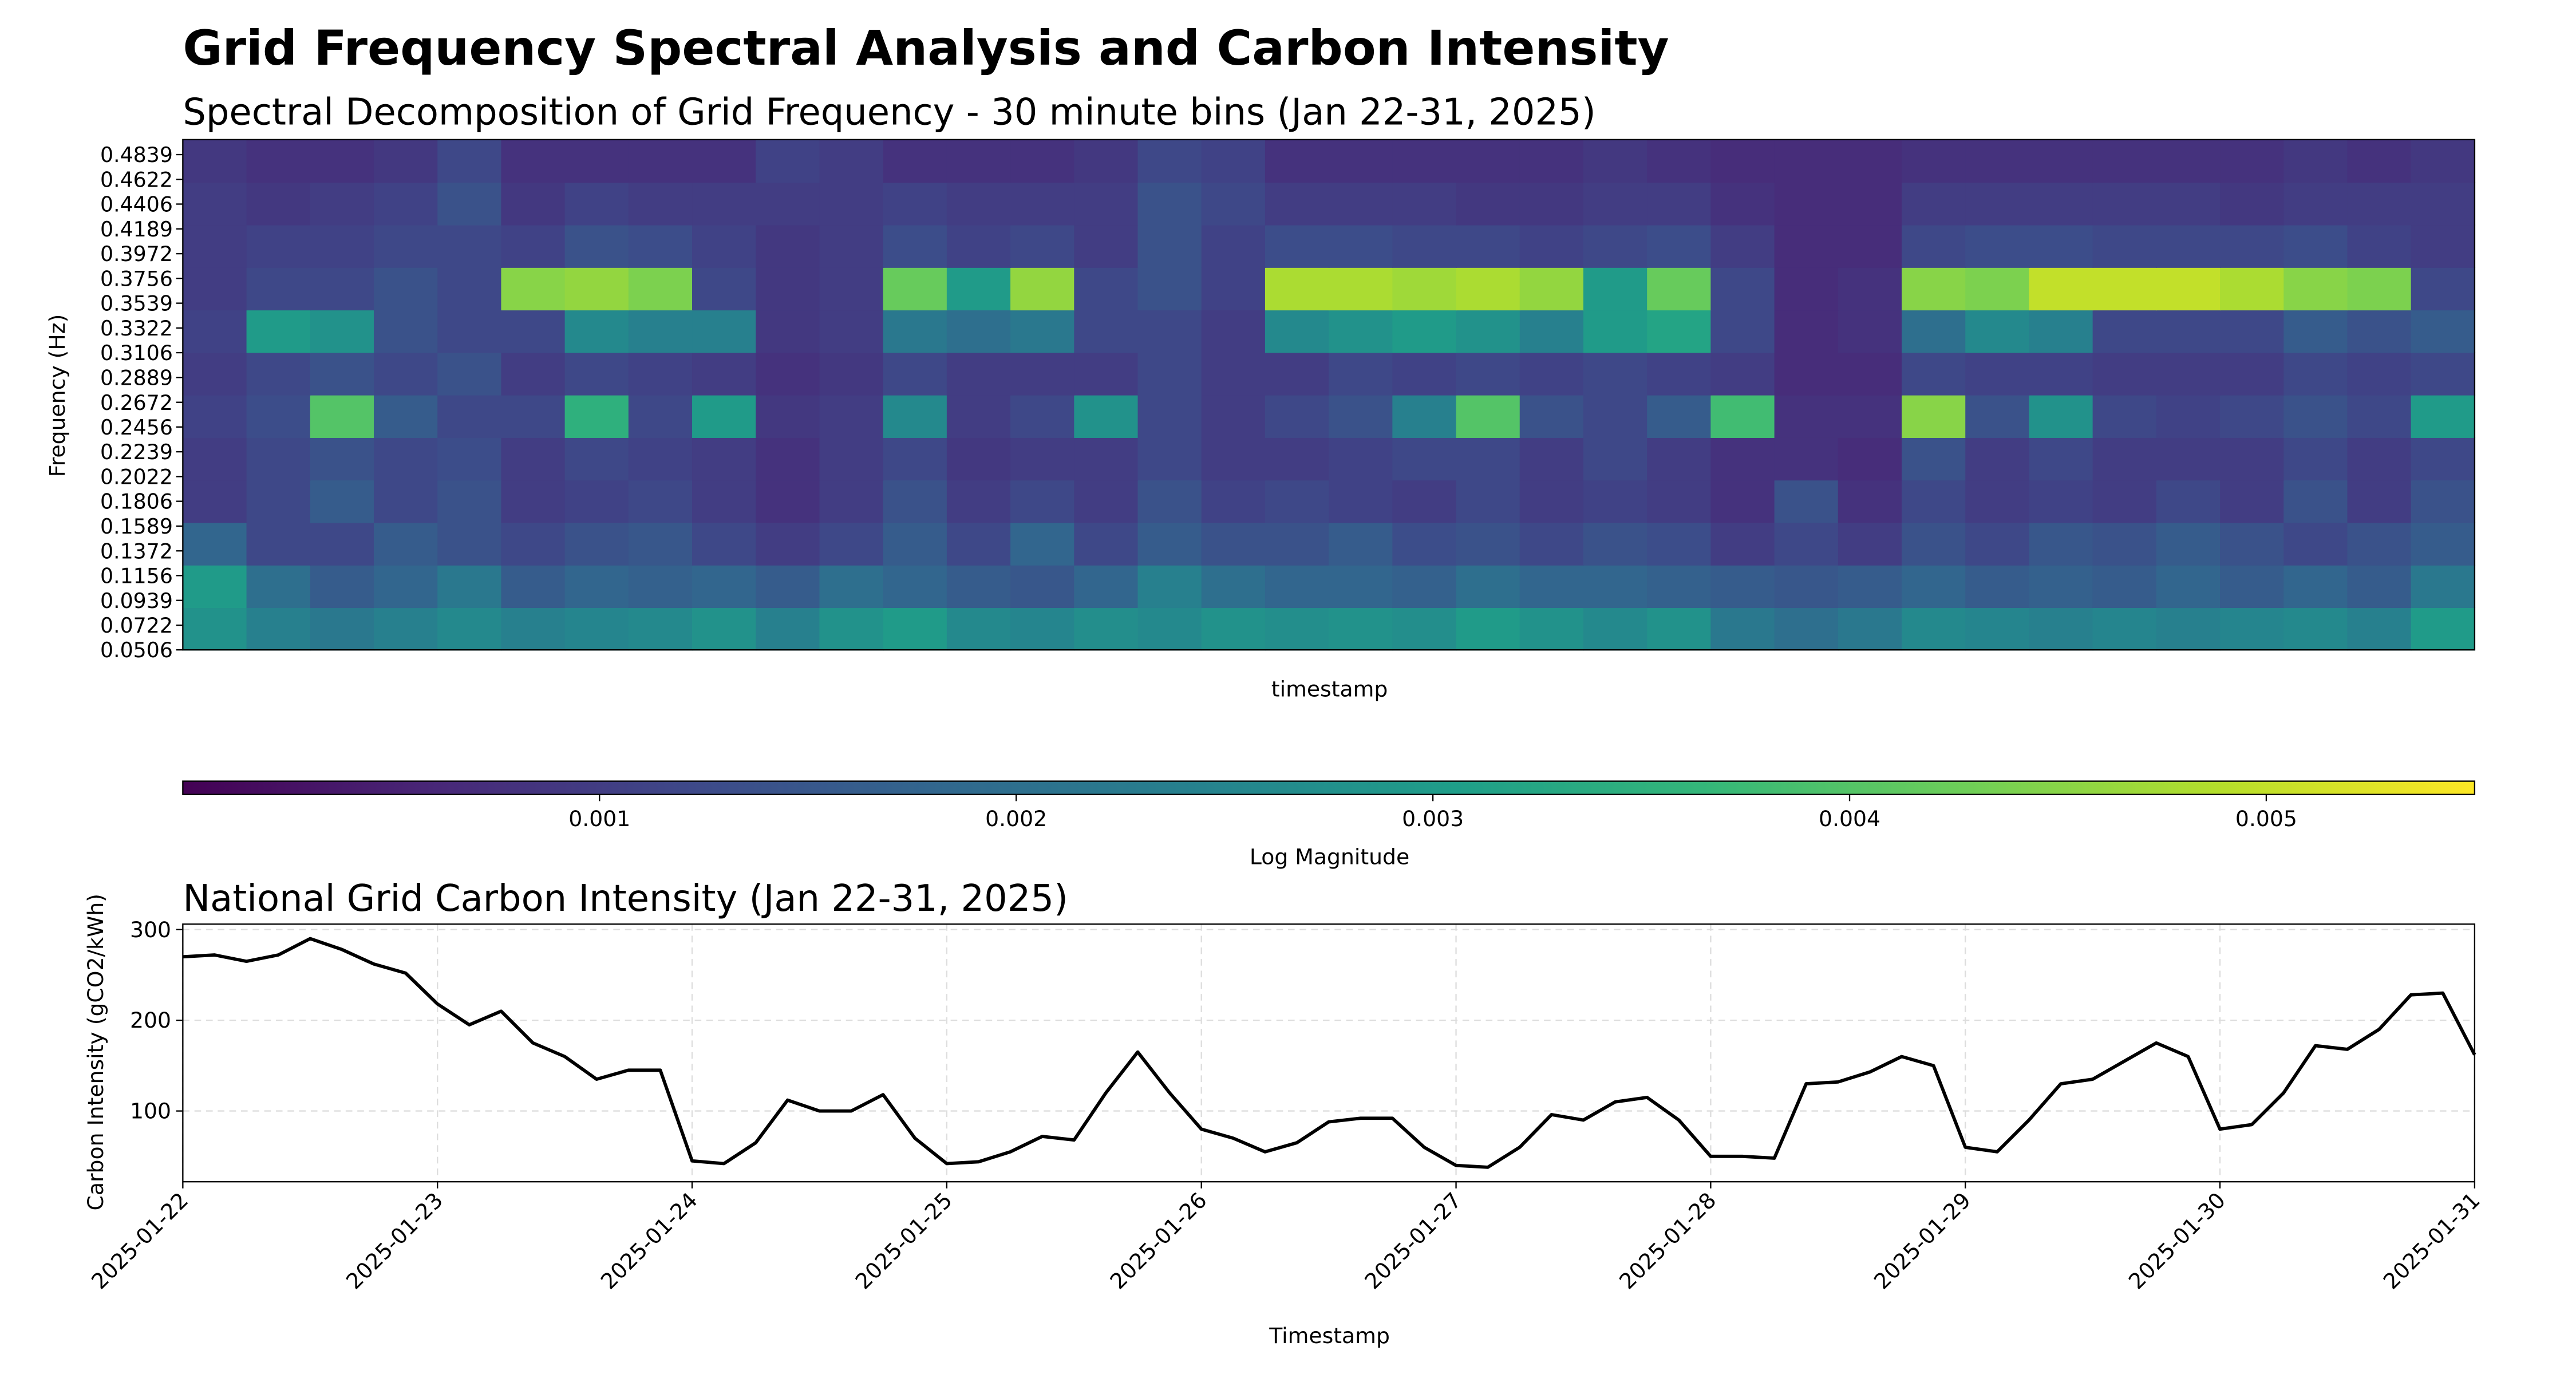  Describe the element at coordinates (1329, 1335) in the screenshot. I see `x-axis-label: Timestamp` at that location.